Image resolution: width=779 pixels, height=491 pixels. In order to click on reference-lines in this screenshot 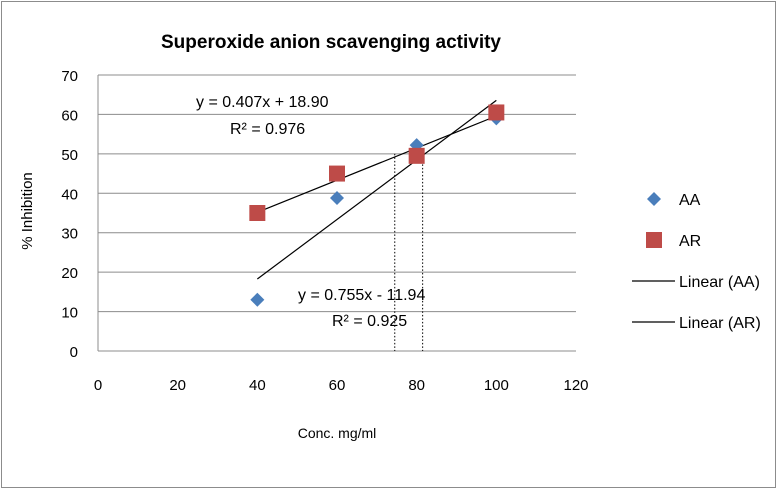, I will do `click(409, 252)`.